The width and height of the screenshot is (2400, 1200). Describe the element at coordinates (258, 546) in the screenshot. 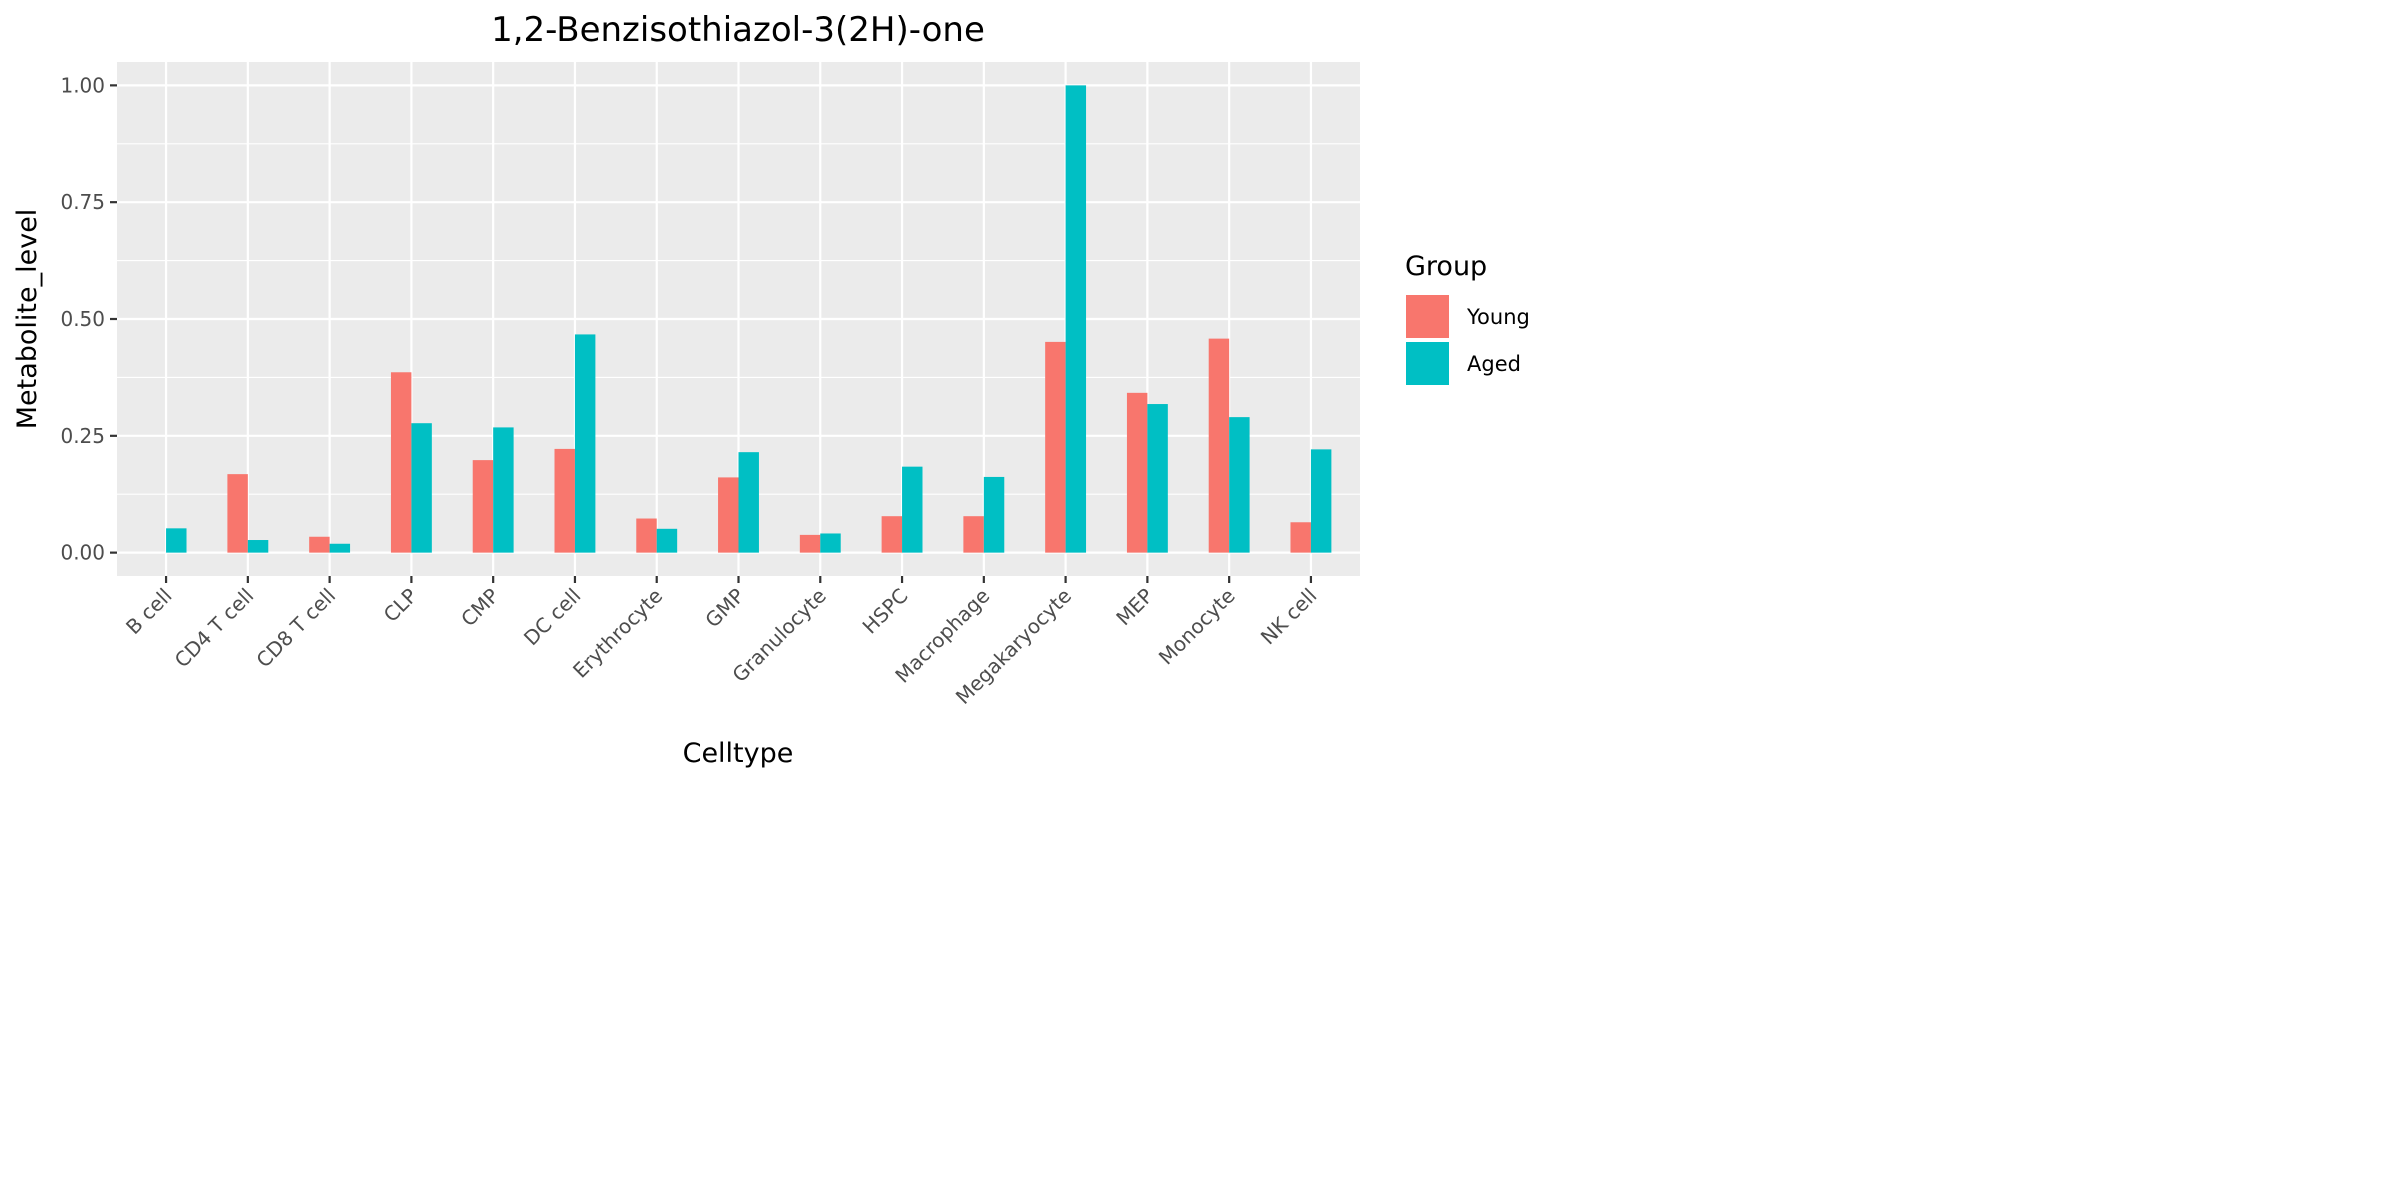

I see `bar-aged-cd4-t-cell` at that location.